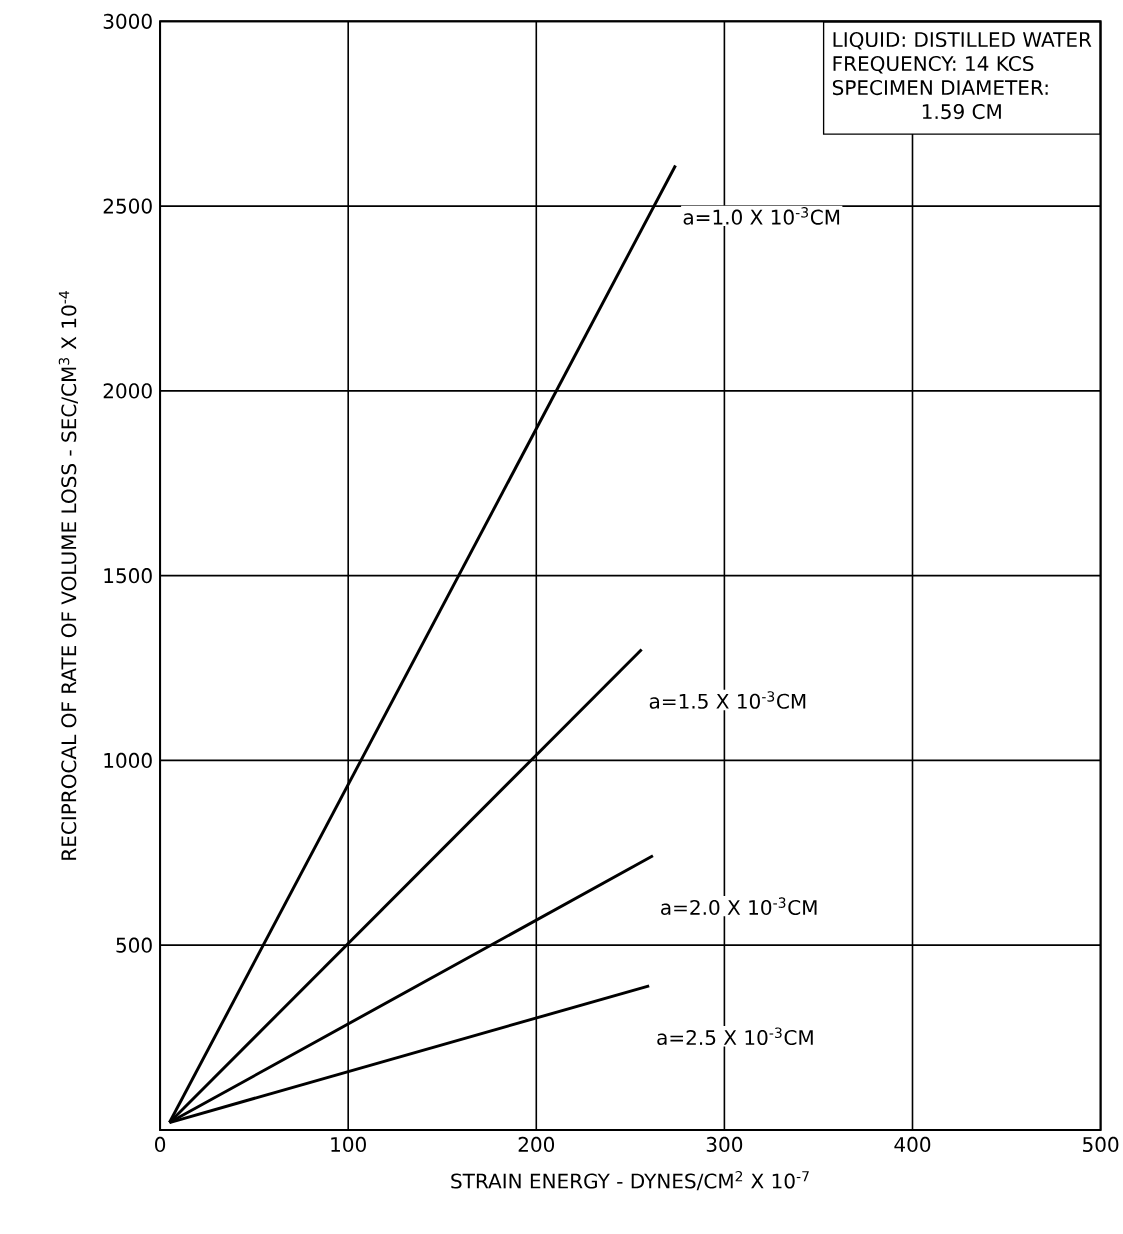 The height and width of the screenshot is (1234, 1123). I want to click on x-tick-label: 500, so click(1100, 1144).